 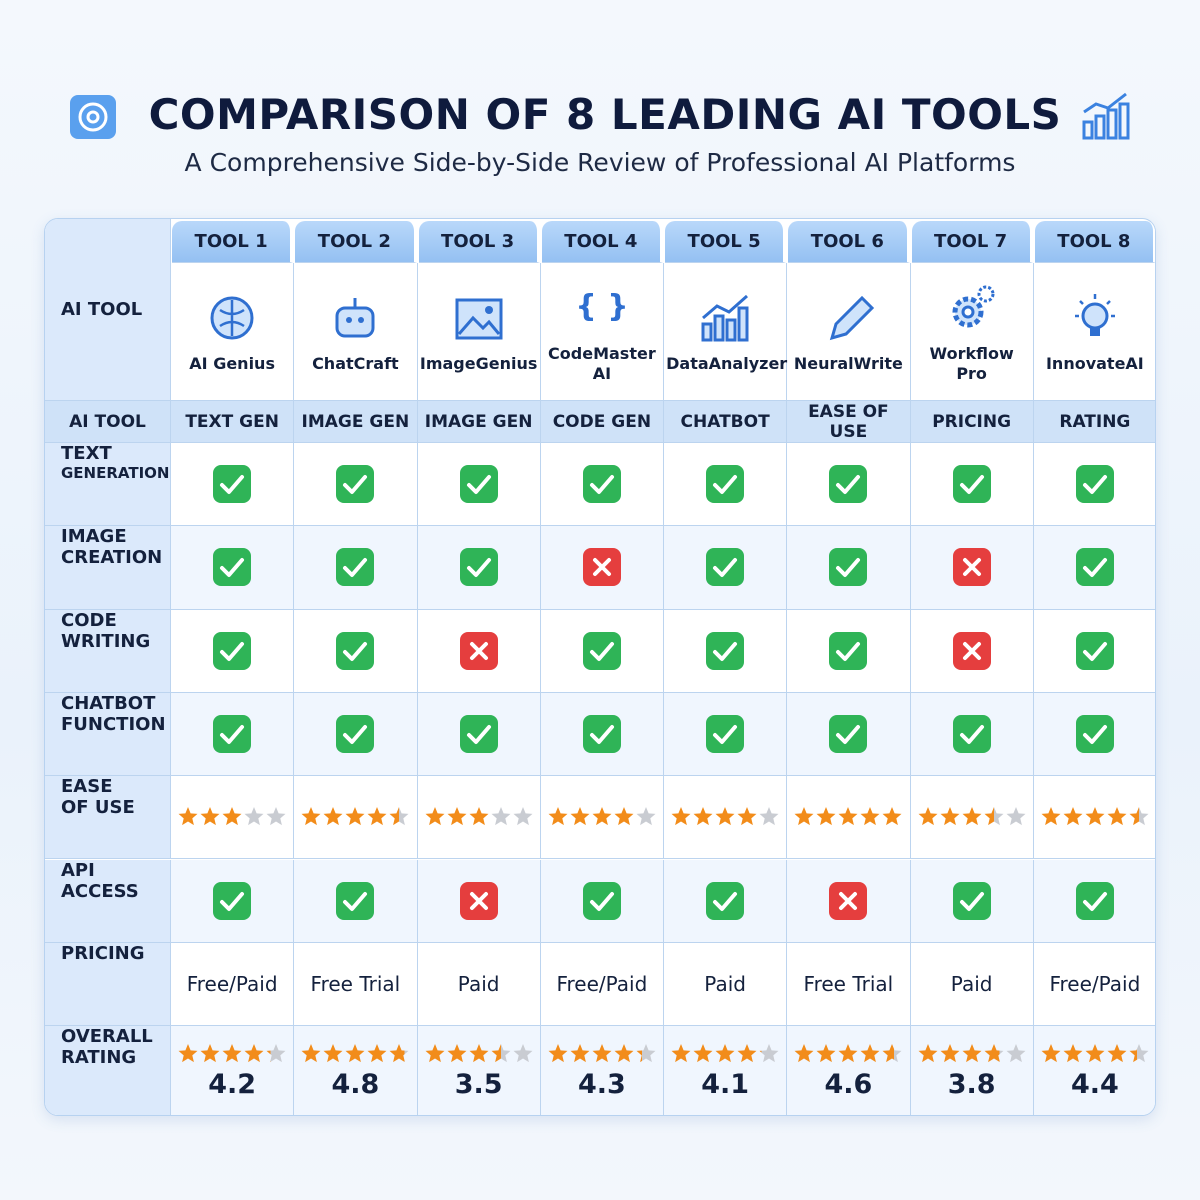 I want to click on row-label-text: GENERATION, so click(x=115, y=473).